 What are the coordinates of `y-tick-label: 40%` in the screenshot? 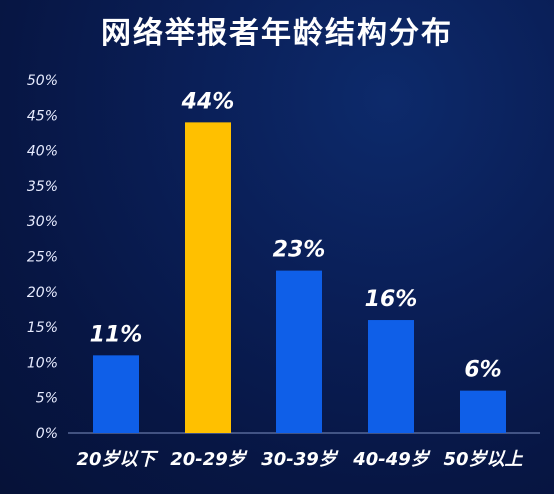 It's located at (42, 152).